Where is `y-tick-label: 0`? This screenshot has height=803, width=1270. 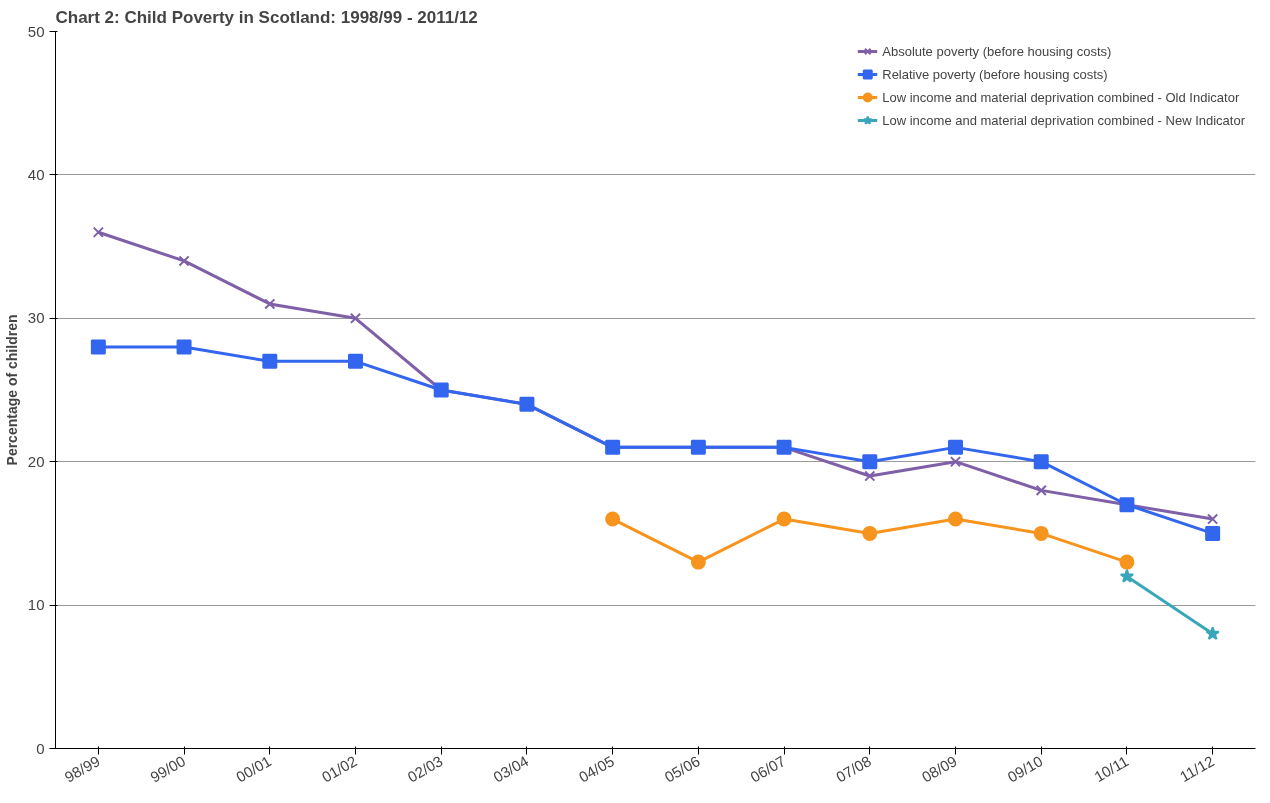 y-tick-label: 0 is located at coordinates (40, 748).